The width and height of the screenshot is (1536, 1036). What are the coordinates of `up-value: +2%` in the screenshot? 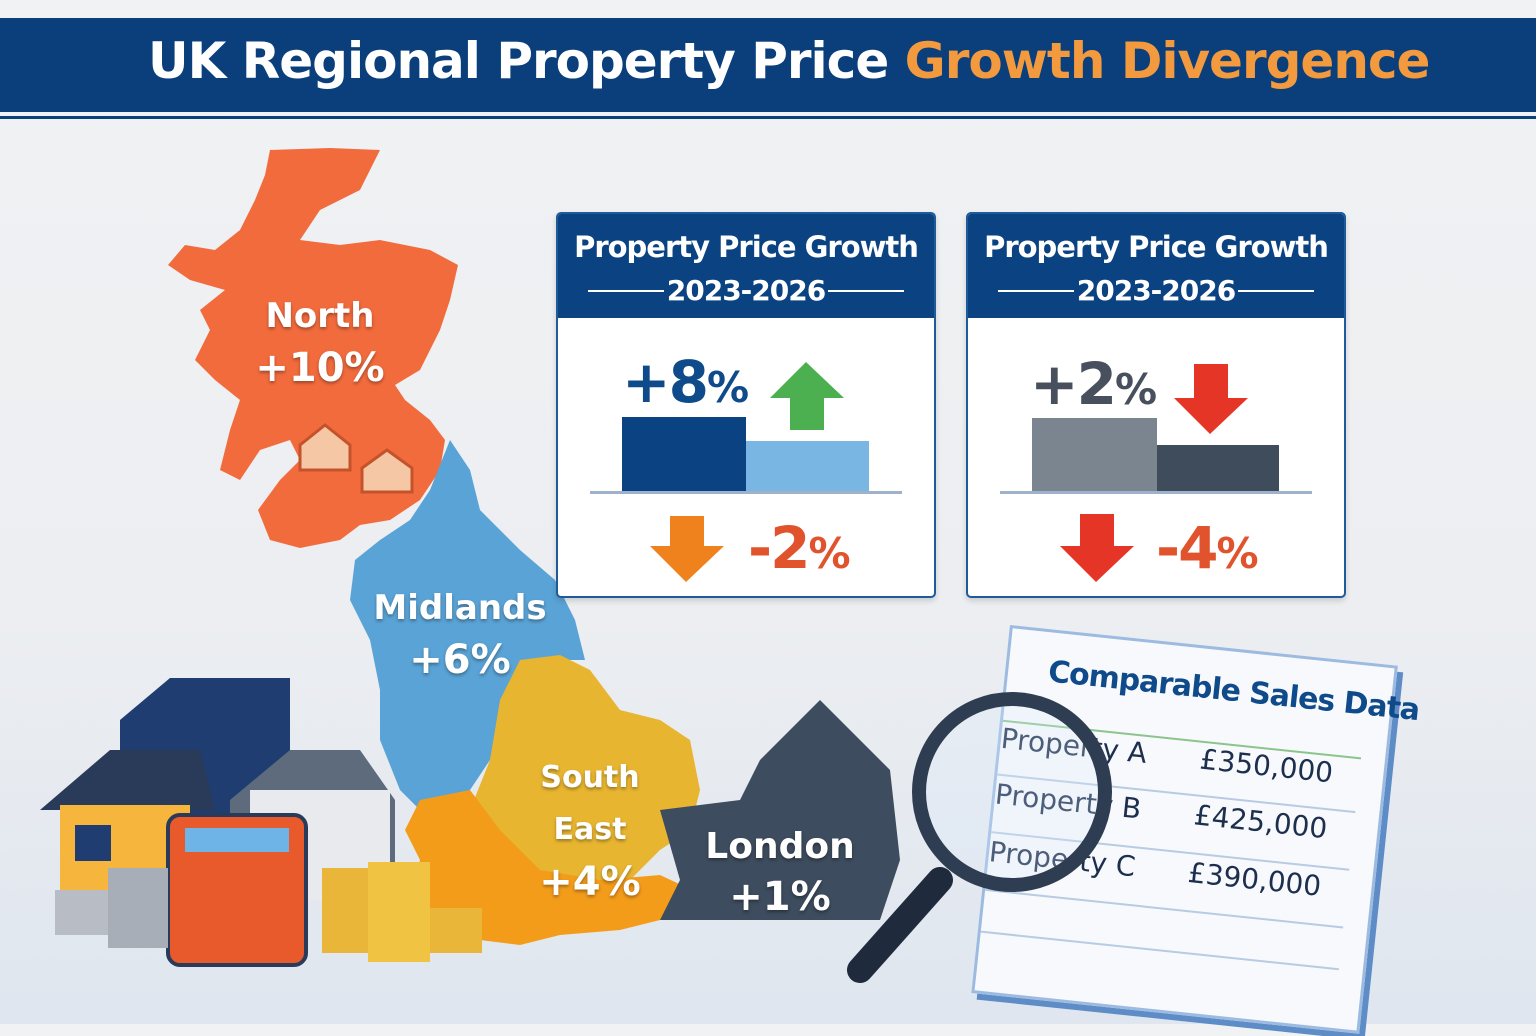 It's located at (1093, 384).